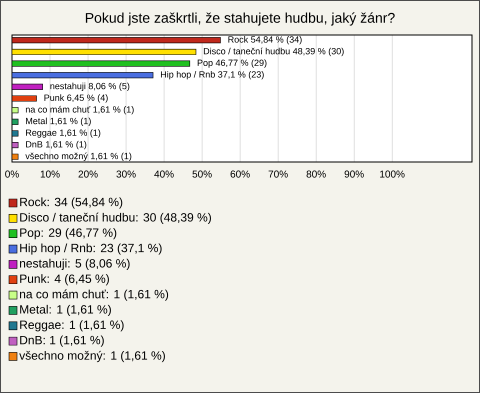 Image resolution: width=480 pixels, height=393 pixels. I want to click on data-label: Punk 6,45 % (4), so click(76, 98).